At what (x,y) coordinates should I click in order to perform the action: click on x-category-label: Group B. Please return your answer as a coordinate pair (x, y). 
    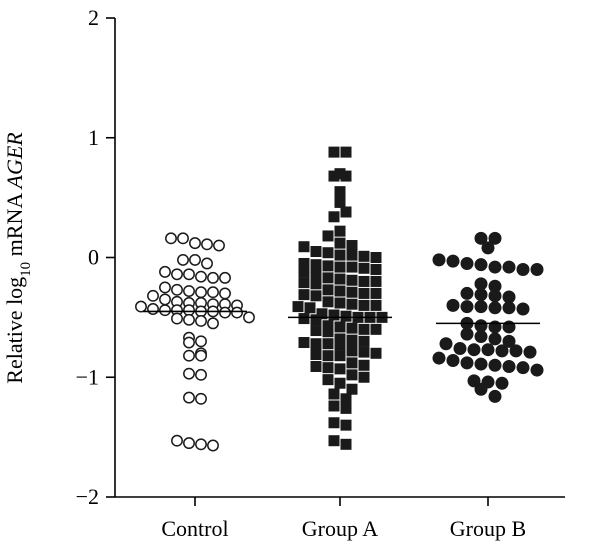
    Looking at the image, I should click on (488, 528).